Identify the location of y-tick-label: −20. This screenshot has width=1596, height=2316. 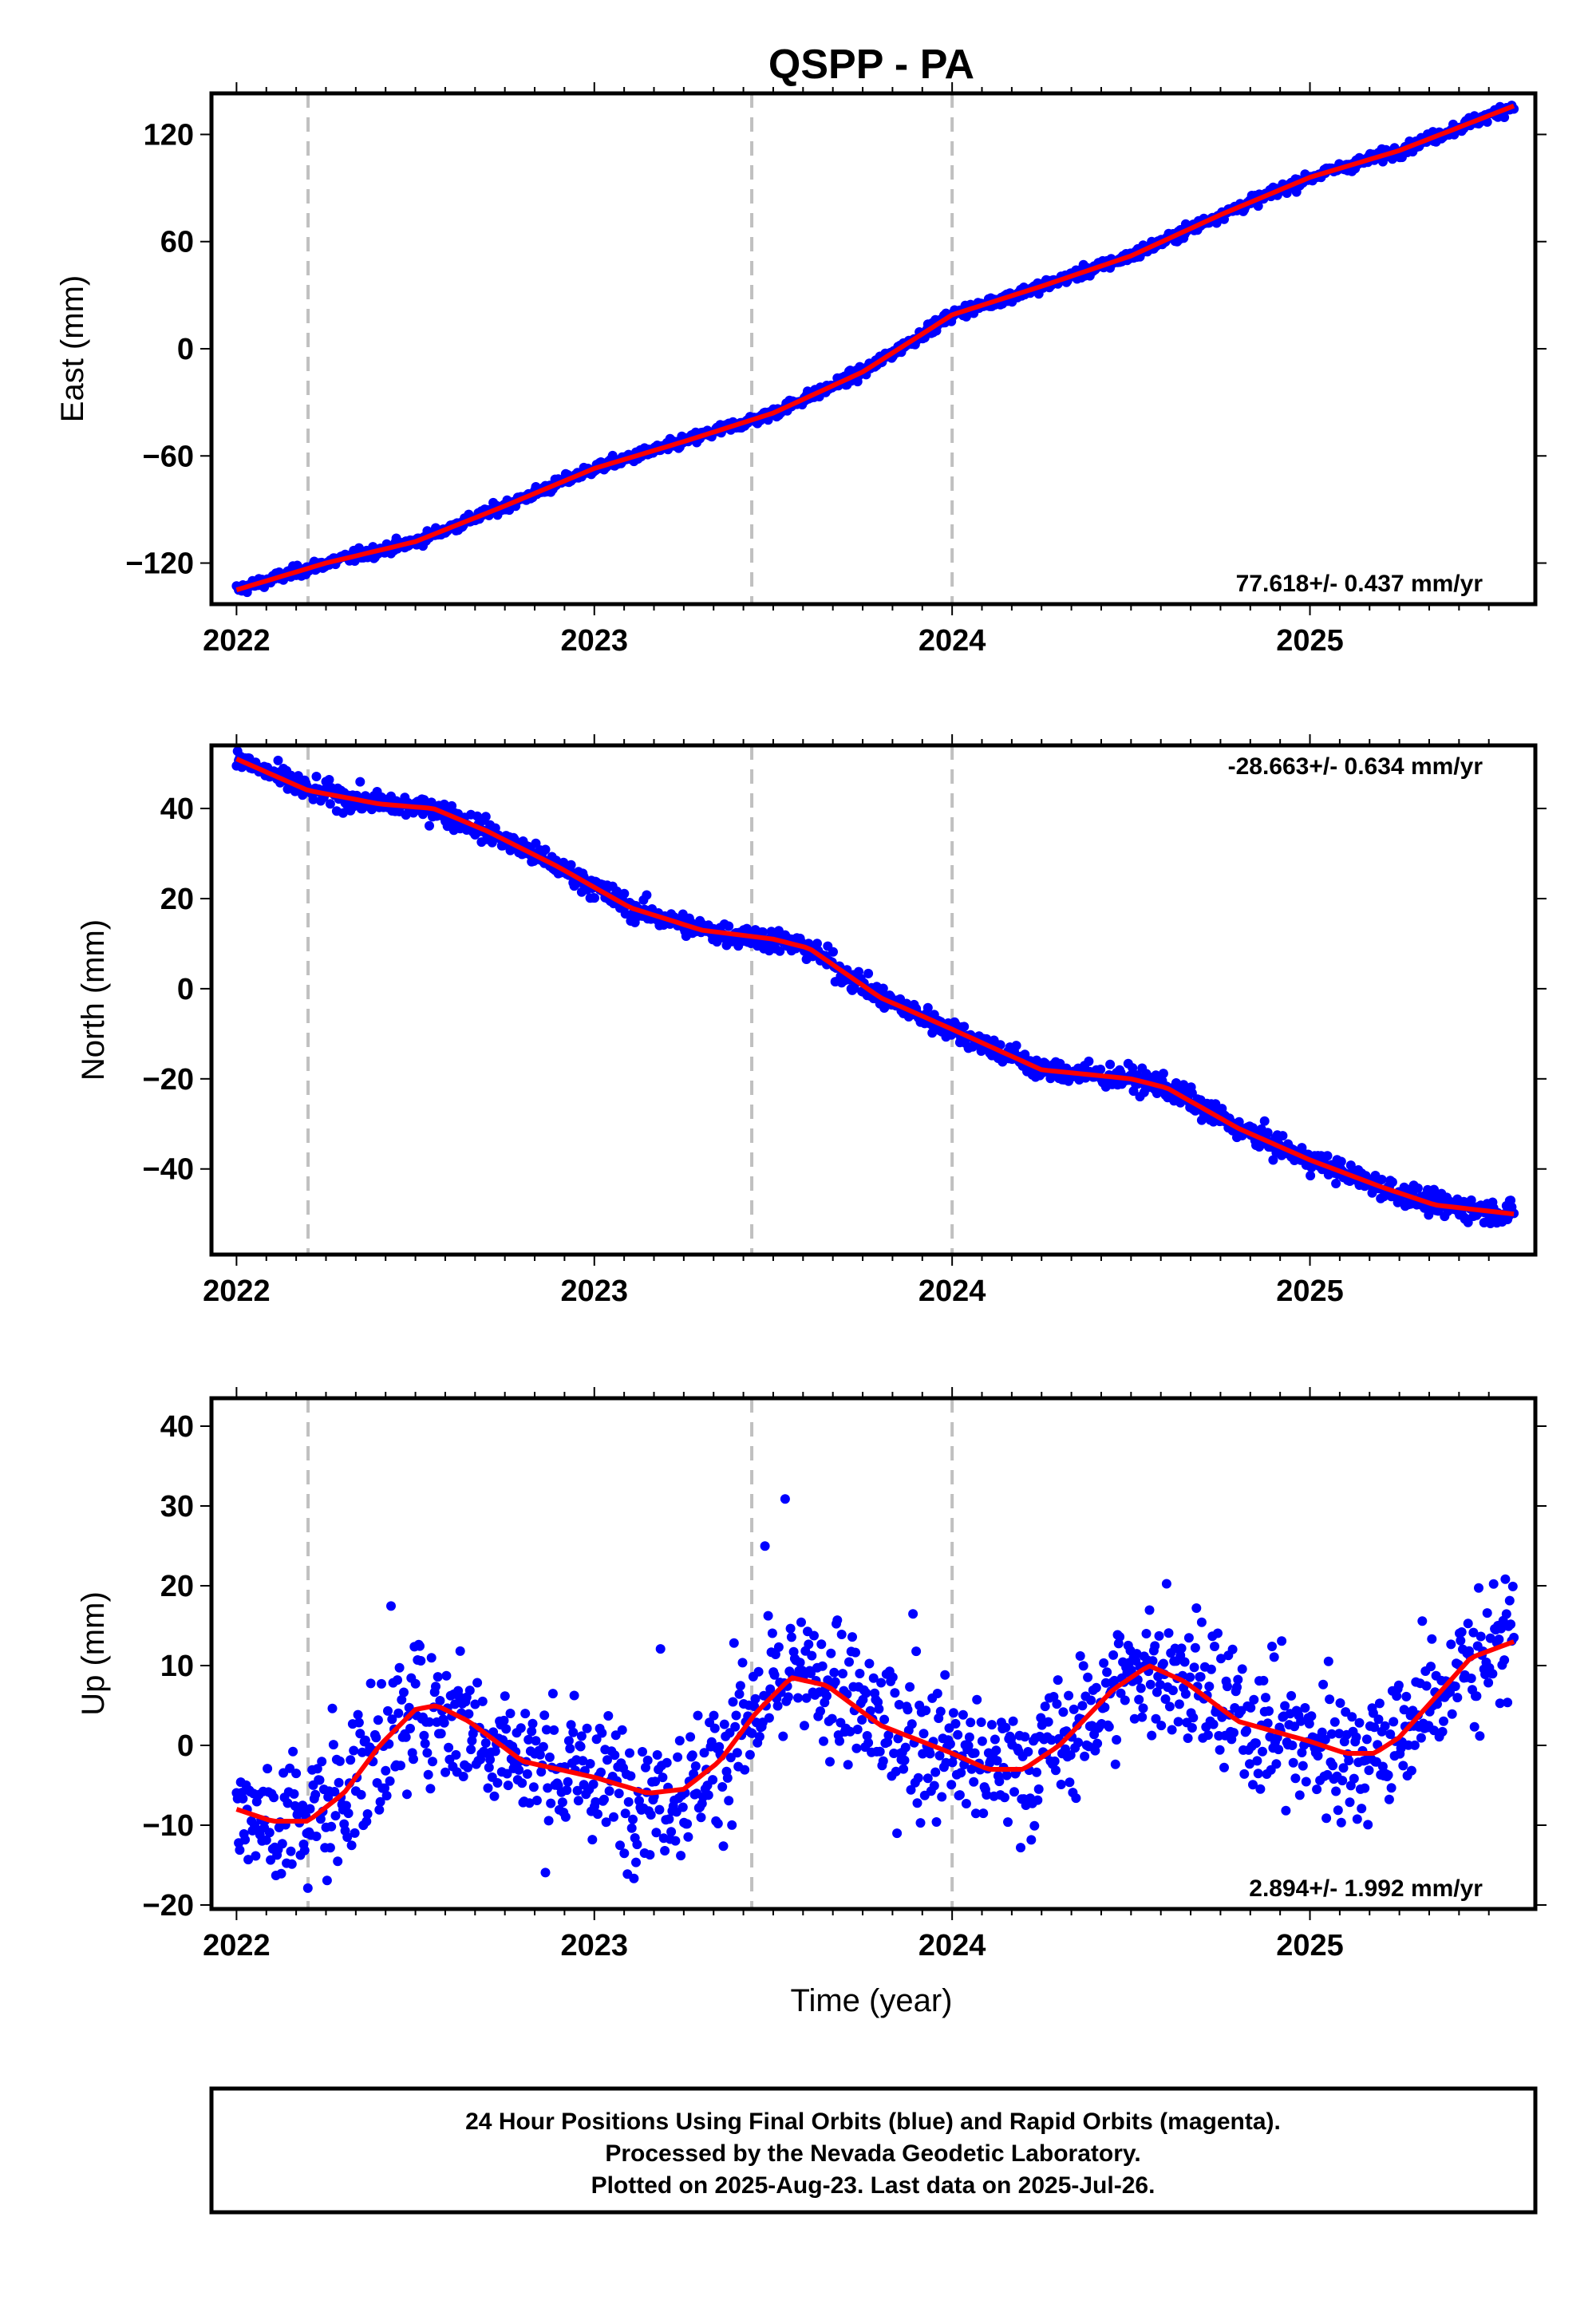
(168, 1906).